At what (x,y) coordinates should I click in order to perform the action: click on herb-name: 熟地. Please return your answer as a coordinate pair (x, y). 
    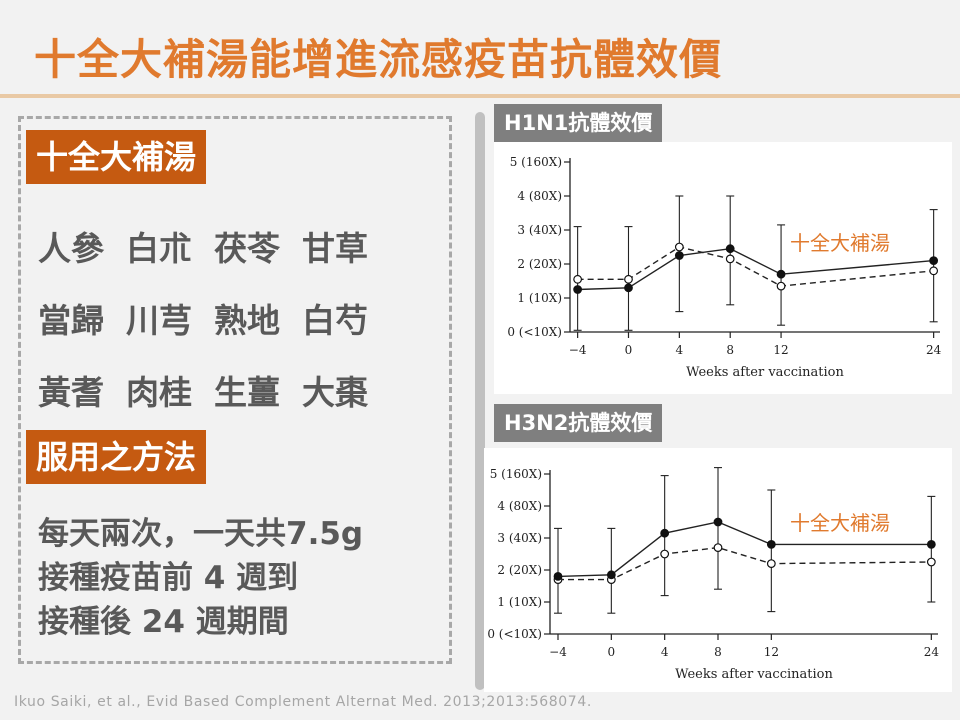
    Looking at the image, I should click on (247, 320).